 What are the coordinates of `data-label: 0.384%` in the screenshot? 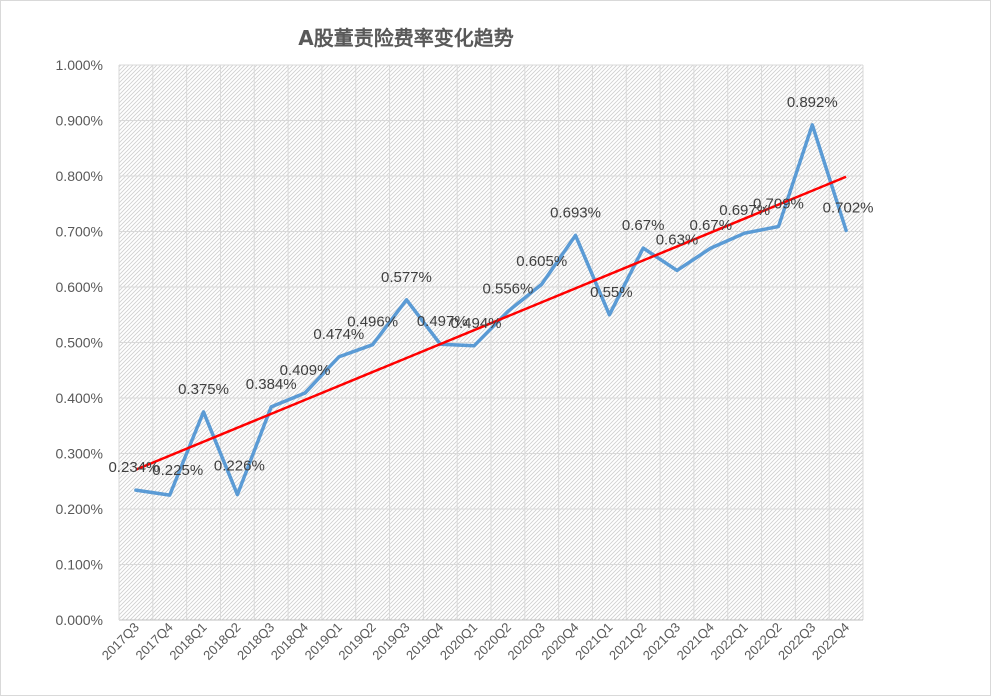 It's located at (271, 384).